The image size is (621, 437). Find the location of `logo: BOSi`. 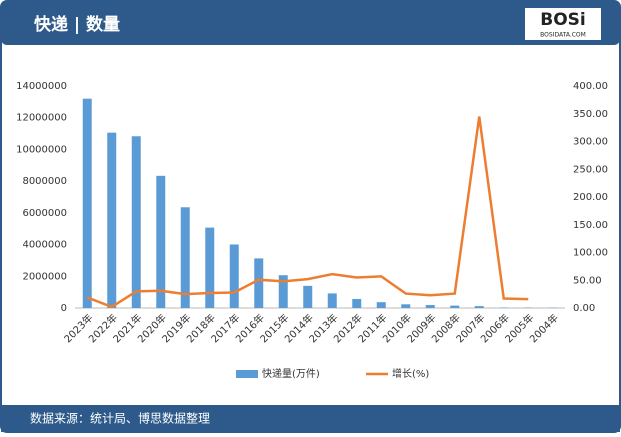

logo: BOSi is located at coordinates (562, 20).